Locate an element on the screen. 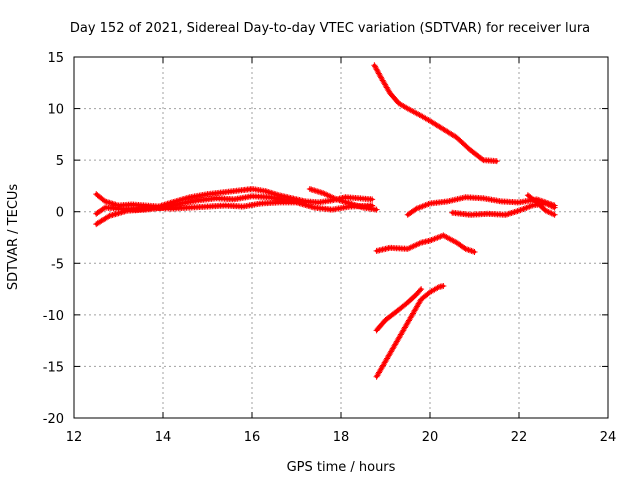 The width and height of the screenshot is (640, 480). y-tick-label: -5 is located at coordinates (57, 264).